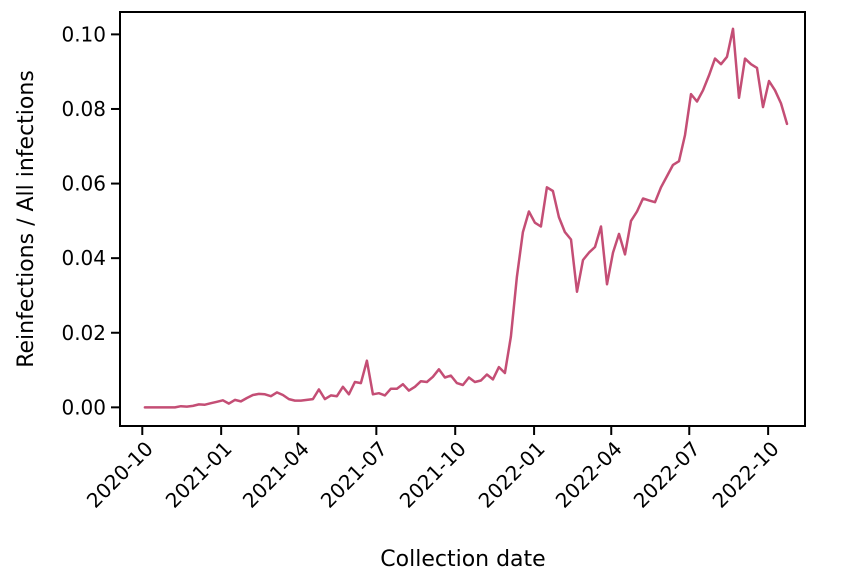  What do you see at coordinates (462, 559) in the screenshot?
I see `x-axis-label: Collection date` at bounding box center [462, 559].